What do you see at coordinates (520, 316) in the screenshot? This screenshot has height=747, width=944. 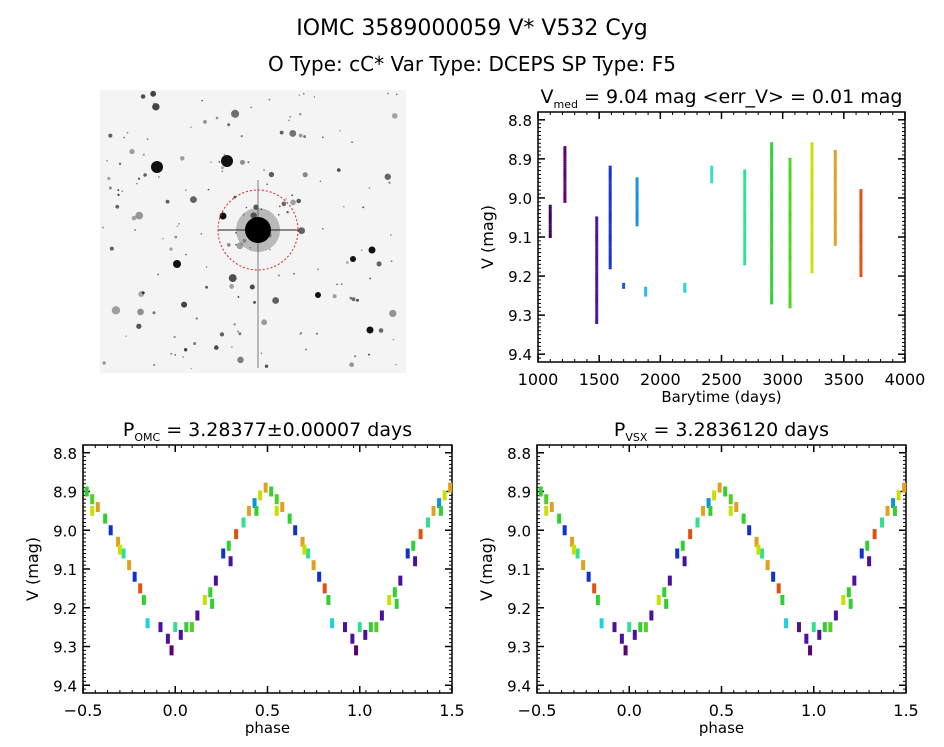 I see `y-tick-label: 9.3` at bounding box center [520, 316].